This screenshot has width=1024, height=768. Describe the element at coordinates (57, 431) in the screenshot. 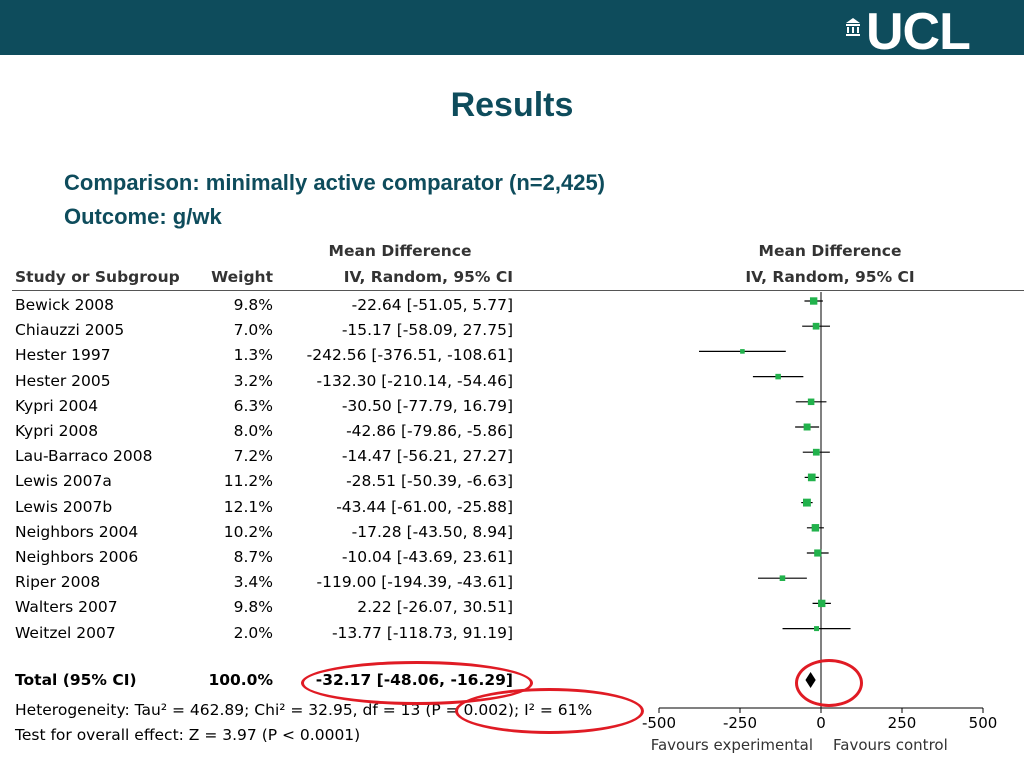

I see `row-study: Kypri 2008` at that location.